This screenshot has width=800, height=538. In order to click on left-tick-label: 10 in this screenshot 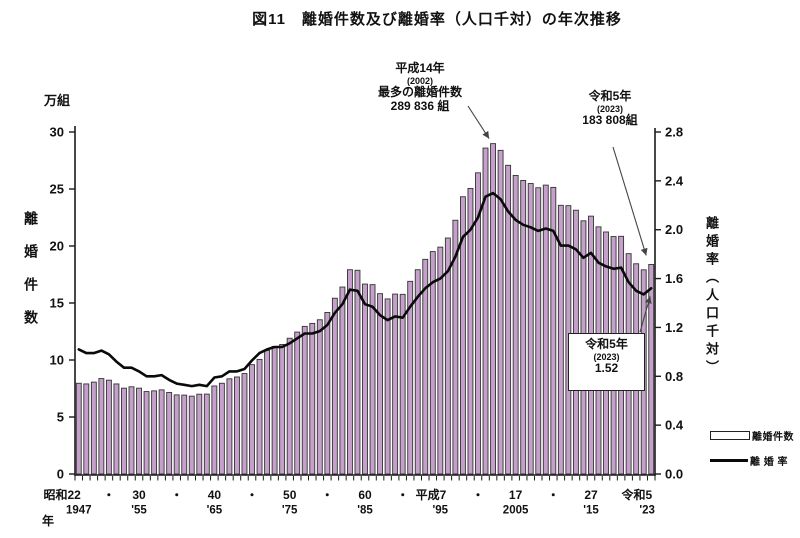, I will do `click(57, 360)`.